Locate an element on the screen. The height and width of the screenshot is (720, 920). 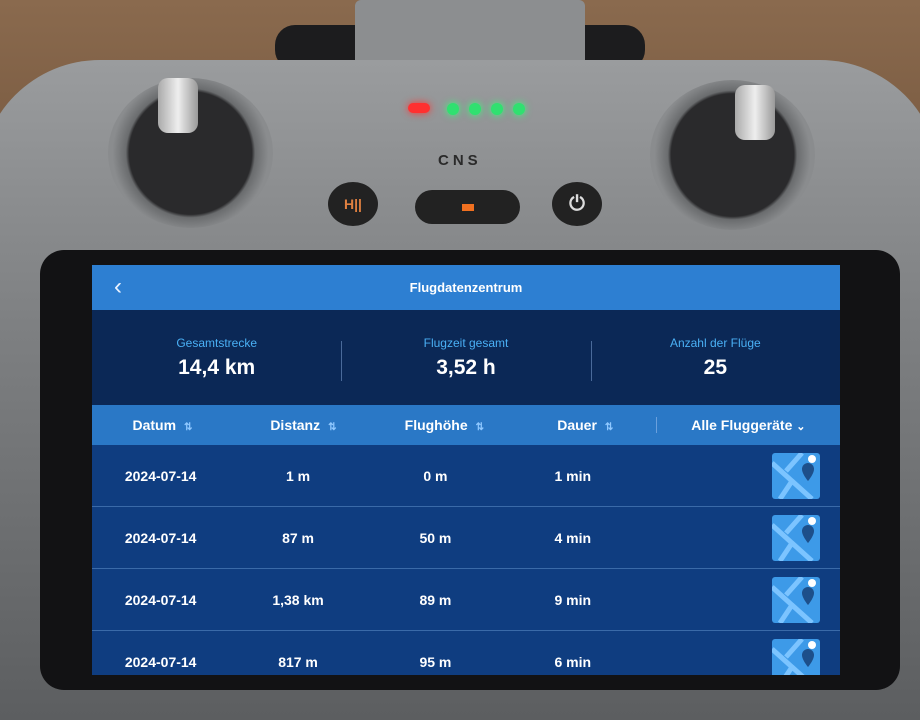
pause-label: H|| is located at coordinates (353, 204).